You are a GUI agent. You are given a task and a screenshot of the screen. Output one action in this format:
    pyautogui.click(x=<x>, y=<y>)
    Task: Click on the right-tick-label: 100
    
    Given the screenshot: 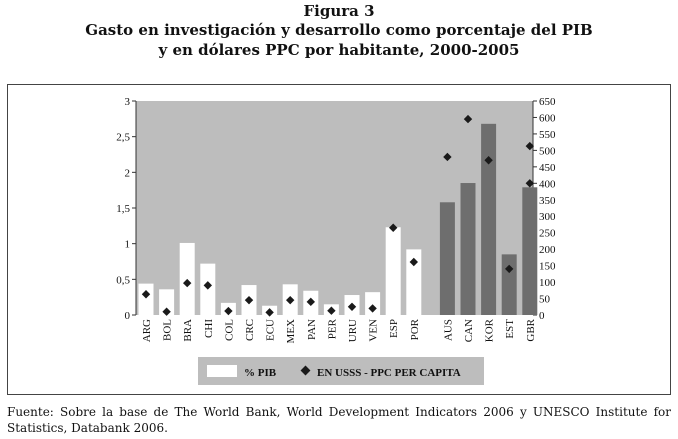 What is the action you would take?
    pyautogui.click(x=547, y=283)
    